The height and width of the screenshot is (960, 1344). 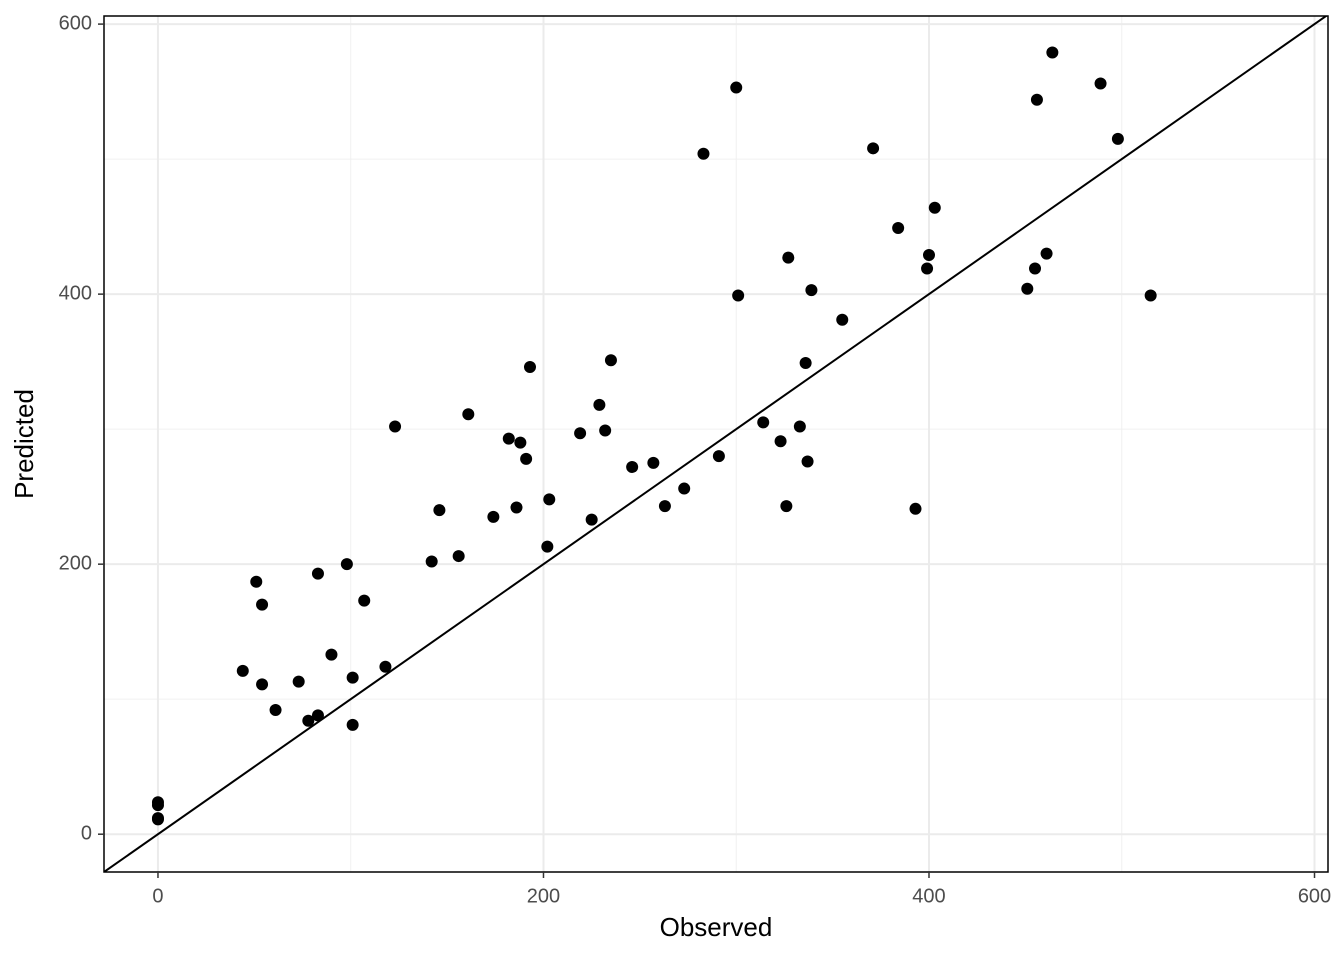 What do you see at coordinates (86, 833) in the screenshot?
I see `y-tick-label: 0` at bounding box center [86, 833].